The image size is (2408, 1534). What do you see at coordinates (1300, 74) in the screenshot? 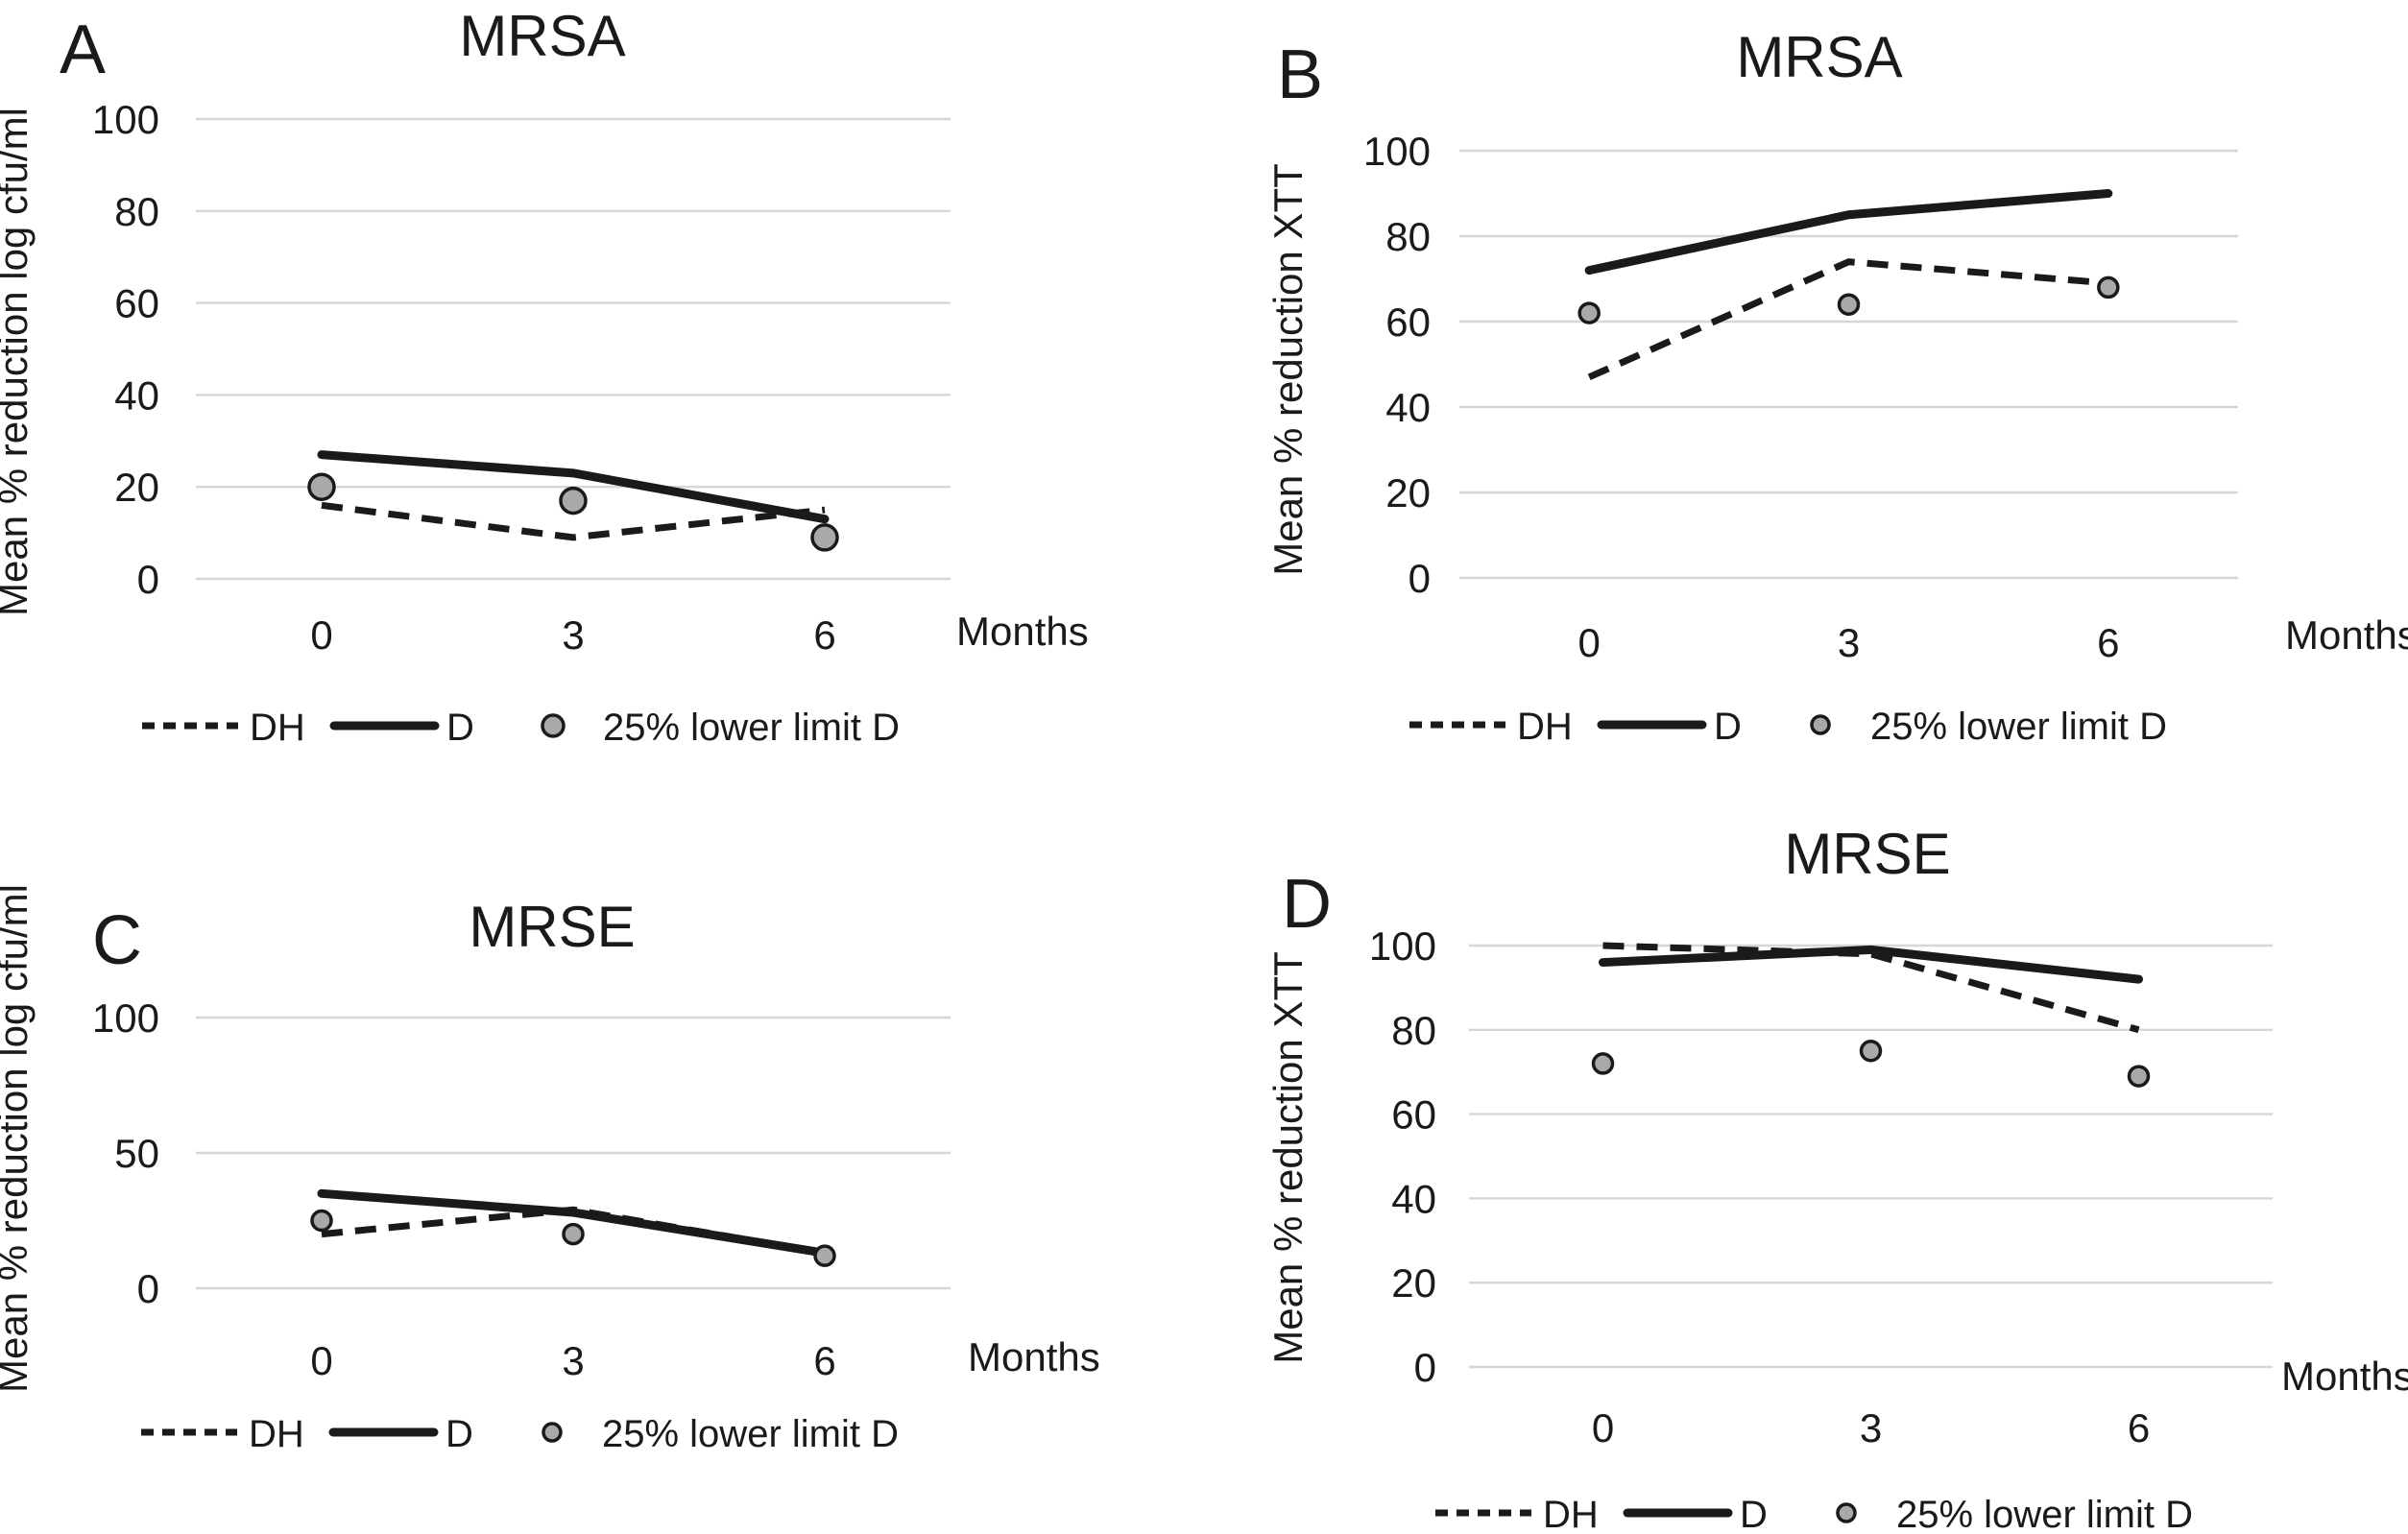
I see `panel-letter: B` at bounding box center [1300, 74].